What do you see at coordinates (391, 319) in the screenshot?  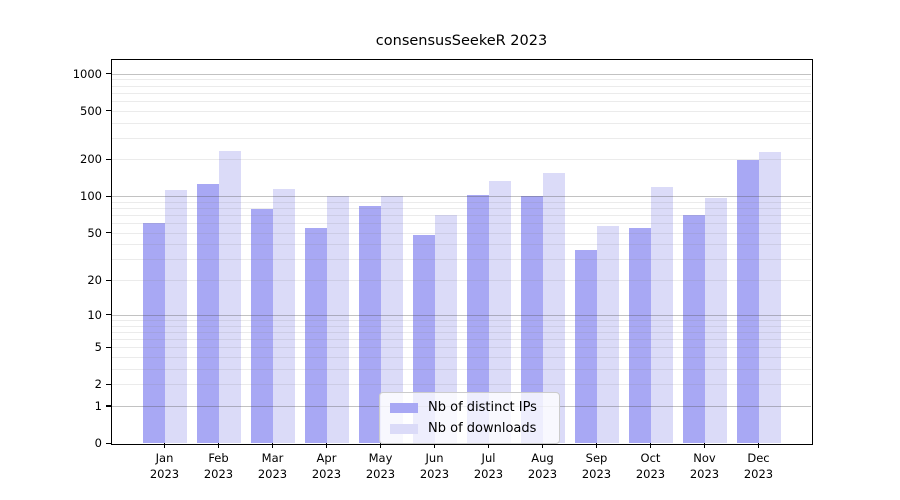 I see `bar-may-downloads` at bounding box center [391, 319].